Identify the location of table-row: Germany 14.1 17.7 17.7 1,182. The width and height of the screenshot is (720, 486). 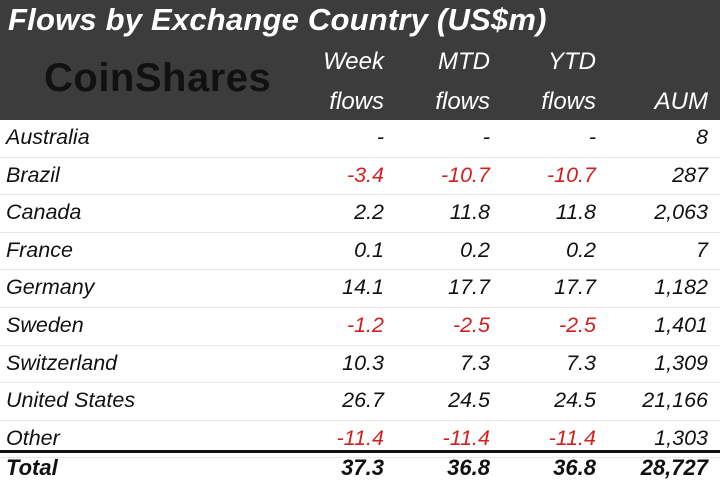
(360, 289).